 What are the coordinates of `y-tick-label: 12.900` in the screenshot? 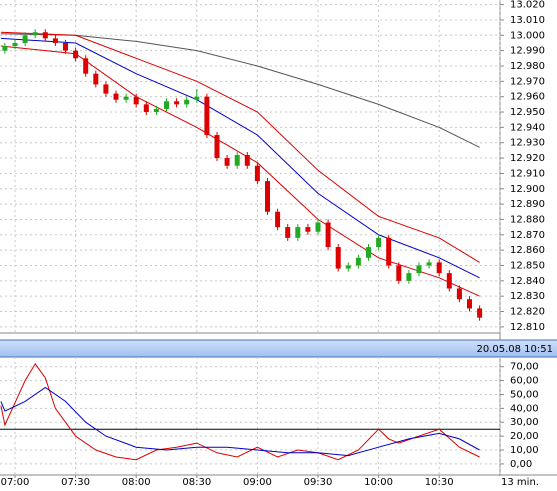 It's located at (527, 189).